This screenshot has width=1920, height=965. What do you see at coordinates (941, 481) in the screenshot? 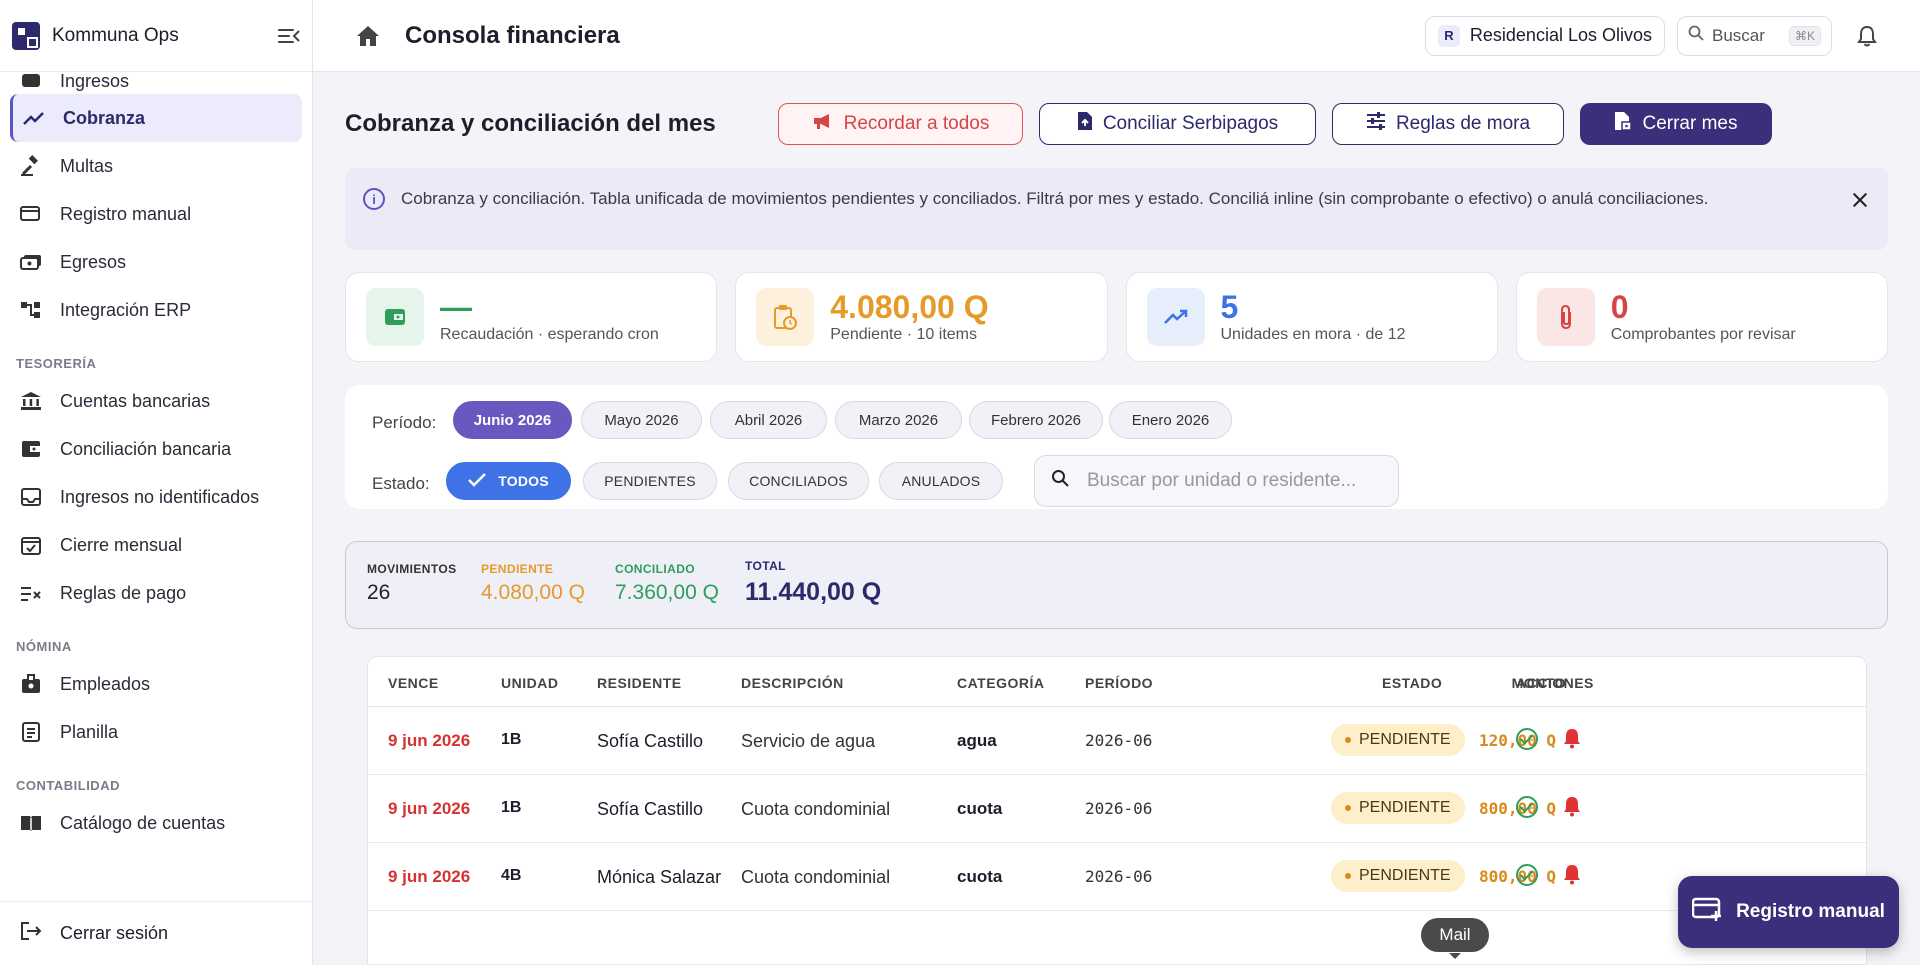
I see `state-pill-anulados: ANULADOS` at bounding box center [941, 481].